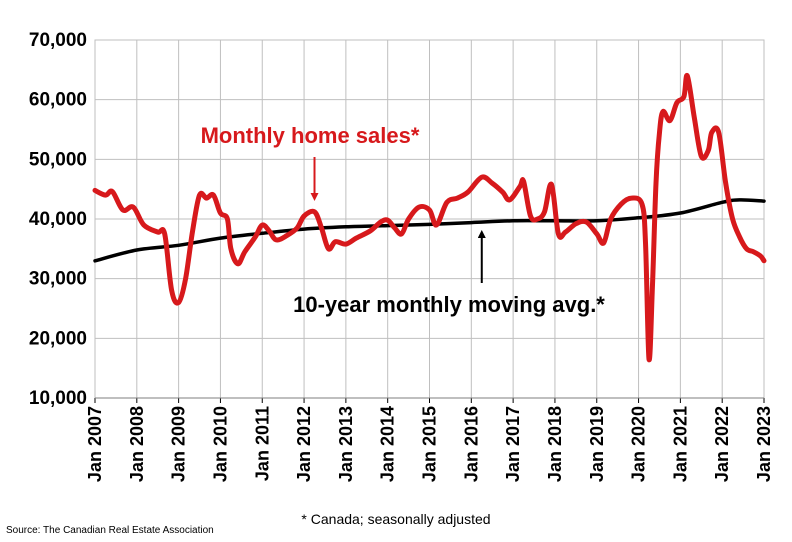 This screenshot has height=542, width=792. I want to click on x-tick-label: Jan 2009, so click(179, 444).